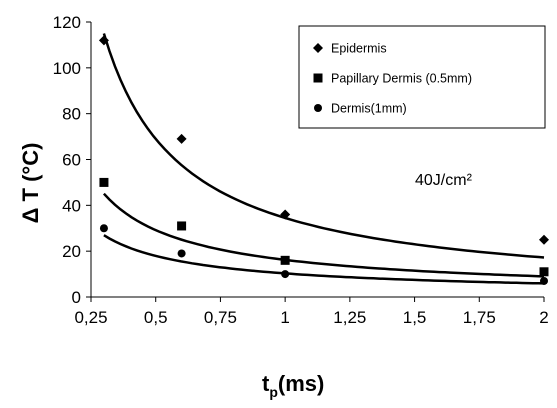 Image resolution: width=557 pixels, height=408 pixels. Describe the element at coordinates (349, 317) in the screenshot. I see `x-tick-label: 1,25` at that location.